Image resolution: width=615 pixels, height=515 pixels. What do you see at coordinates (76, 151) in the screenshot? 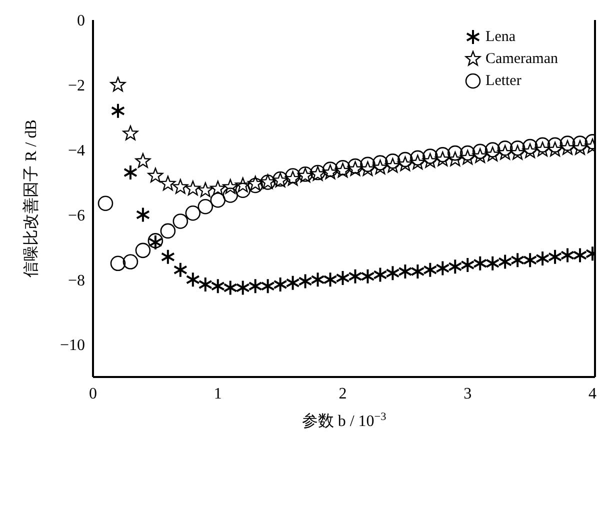
I see `y-tick-label: −4` at bounding box center [76, 151].